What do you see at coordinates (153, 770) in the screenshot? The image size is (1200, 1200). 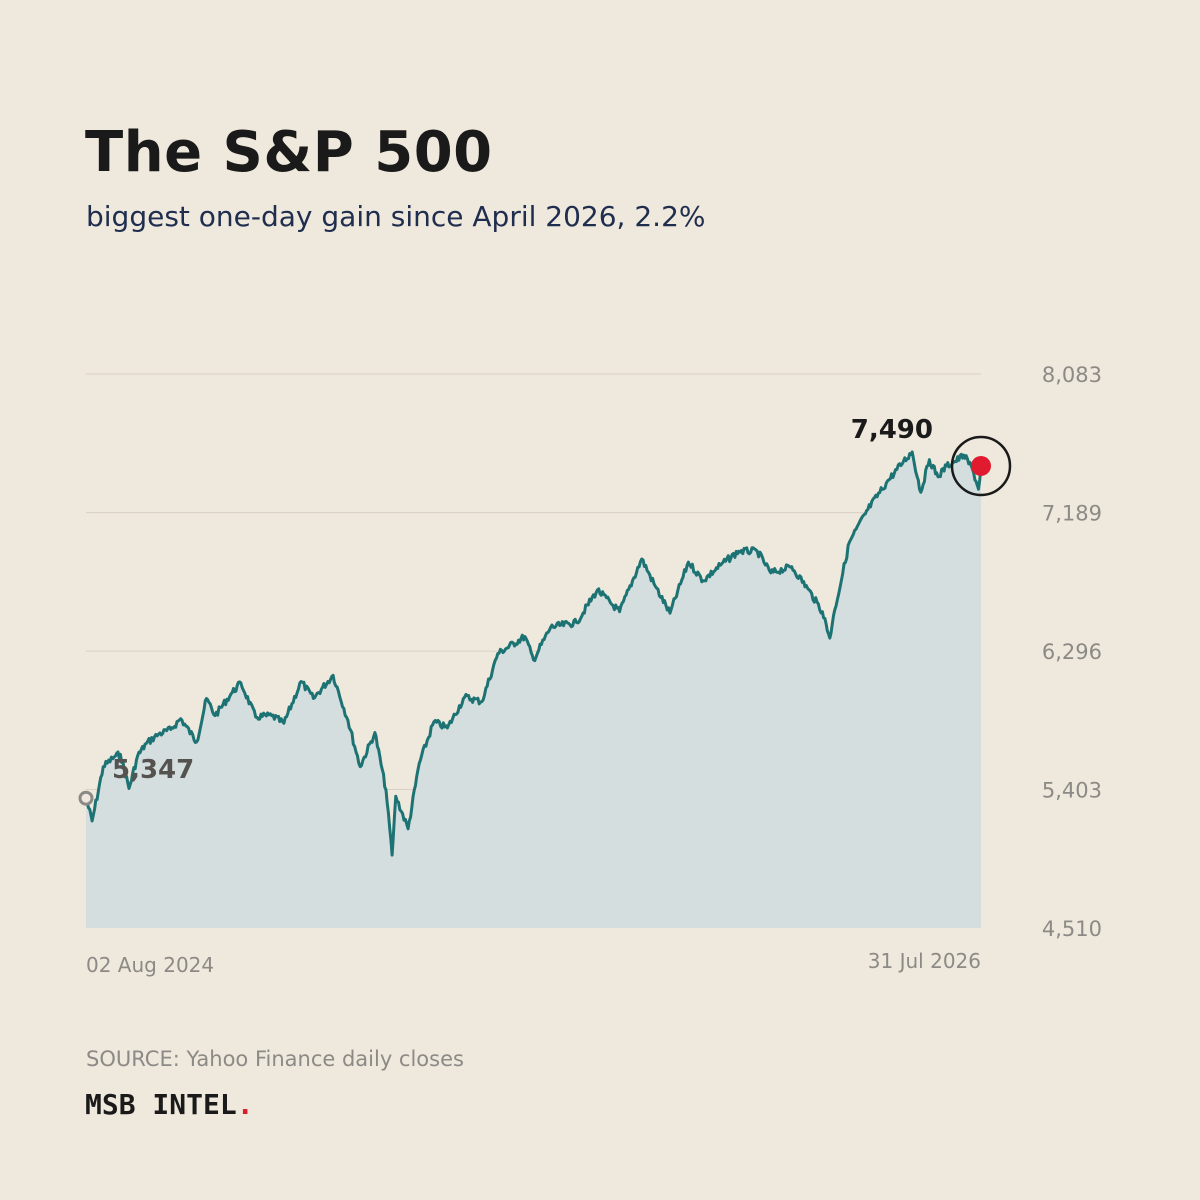 I see `start-value-label: 5,347` at bounding box center [153, 770].